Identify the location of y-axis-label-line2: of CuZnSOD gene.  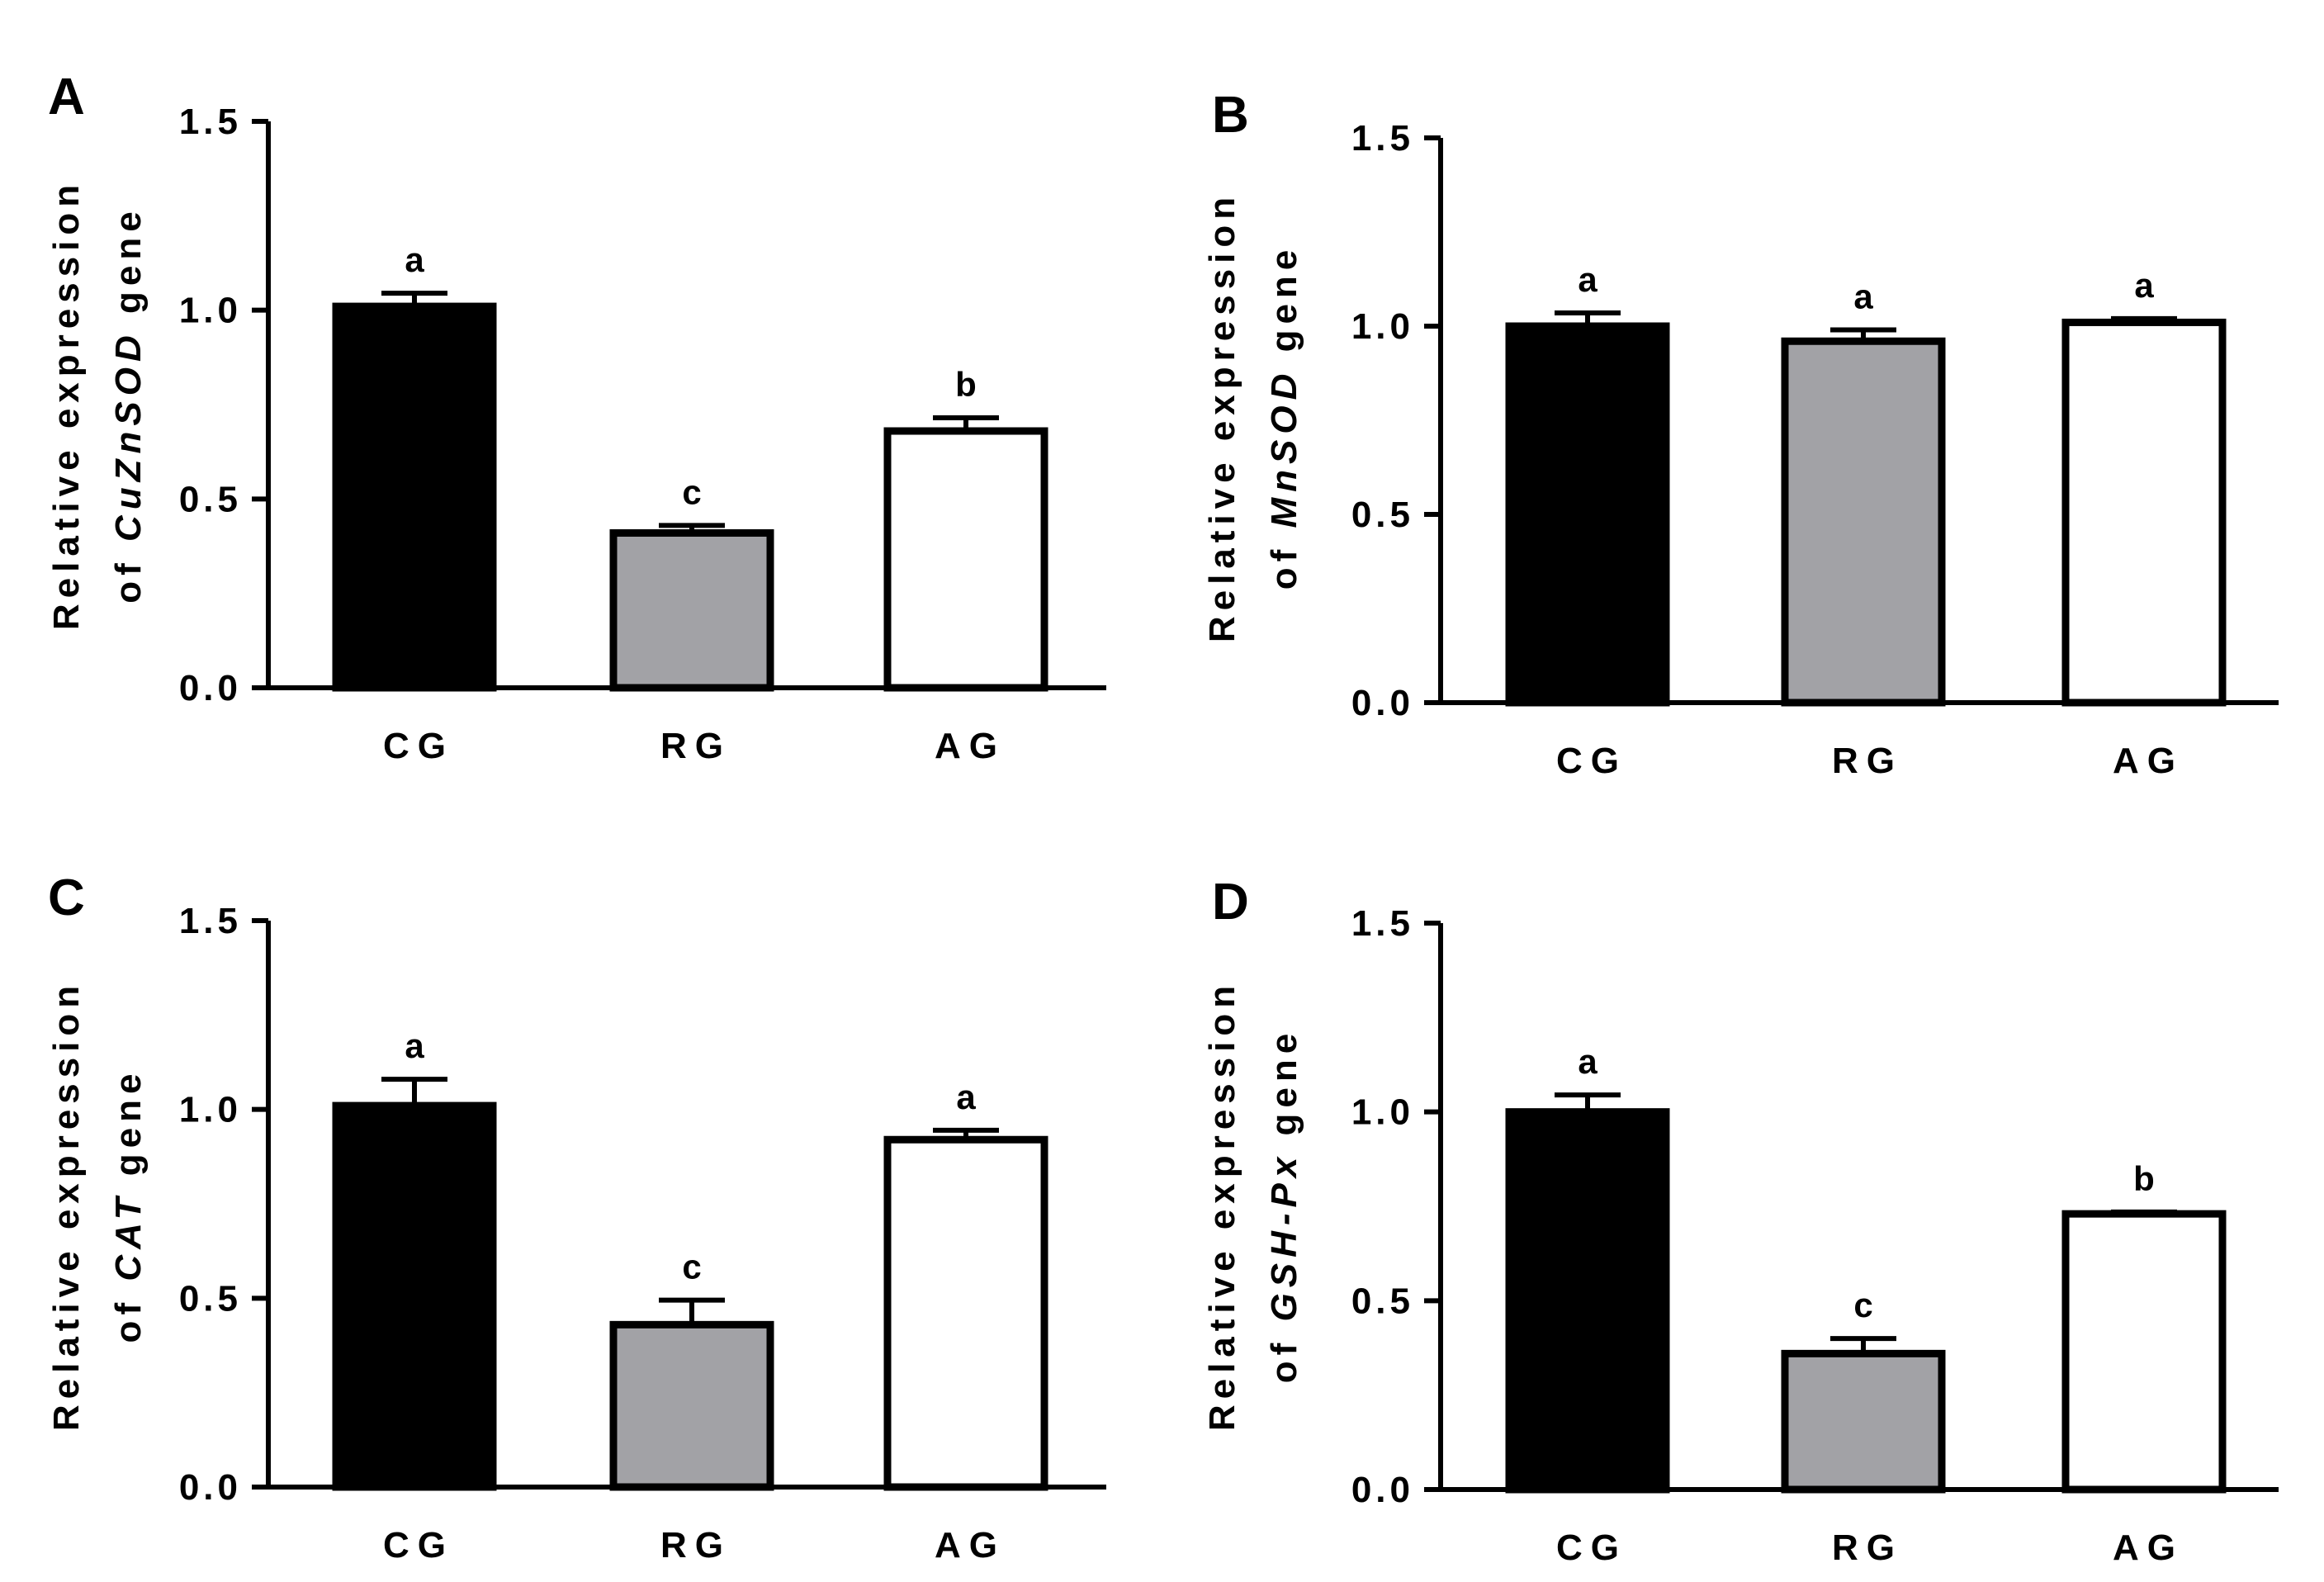
(129, 404).